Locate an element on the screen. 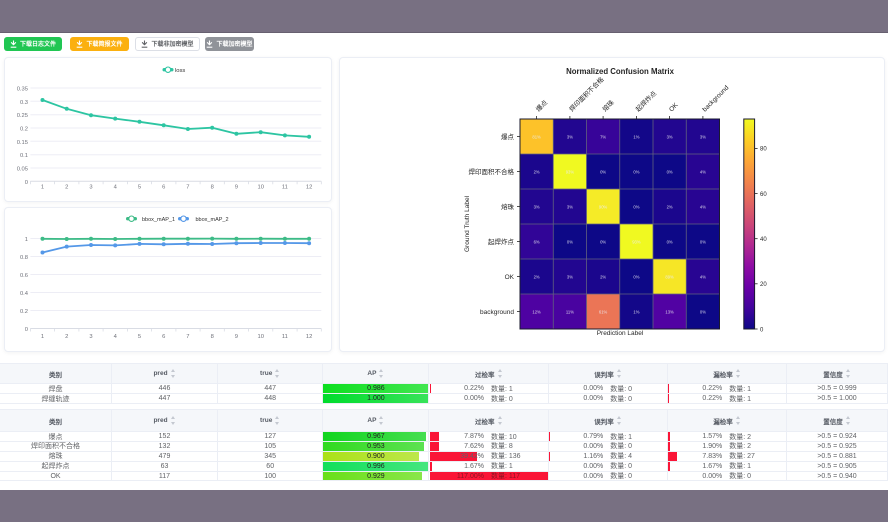 The height and width of the screenshot is (522, 888). svg-text: 0.6 is located at coordinates (24, 276).